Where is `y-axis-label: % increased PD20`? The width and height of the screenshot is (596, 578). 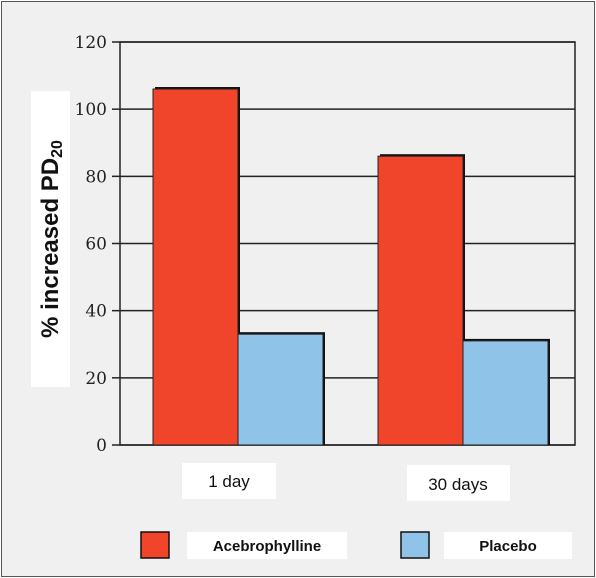
y-axis-label: % increased PD20 is located at coordinates (51, 239).